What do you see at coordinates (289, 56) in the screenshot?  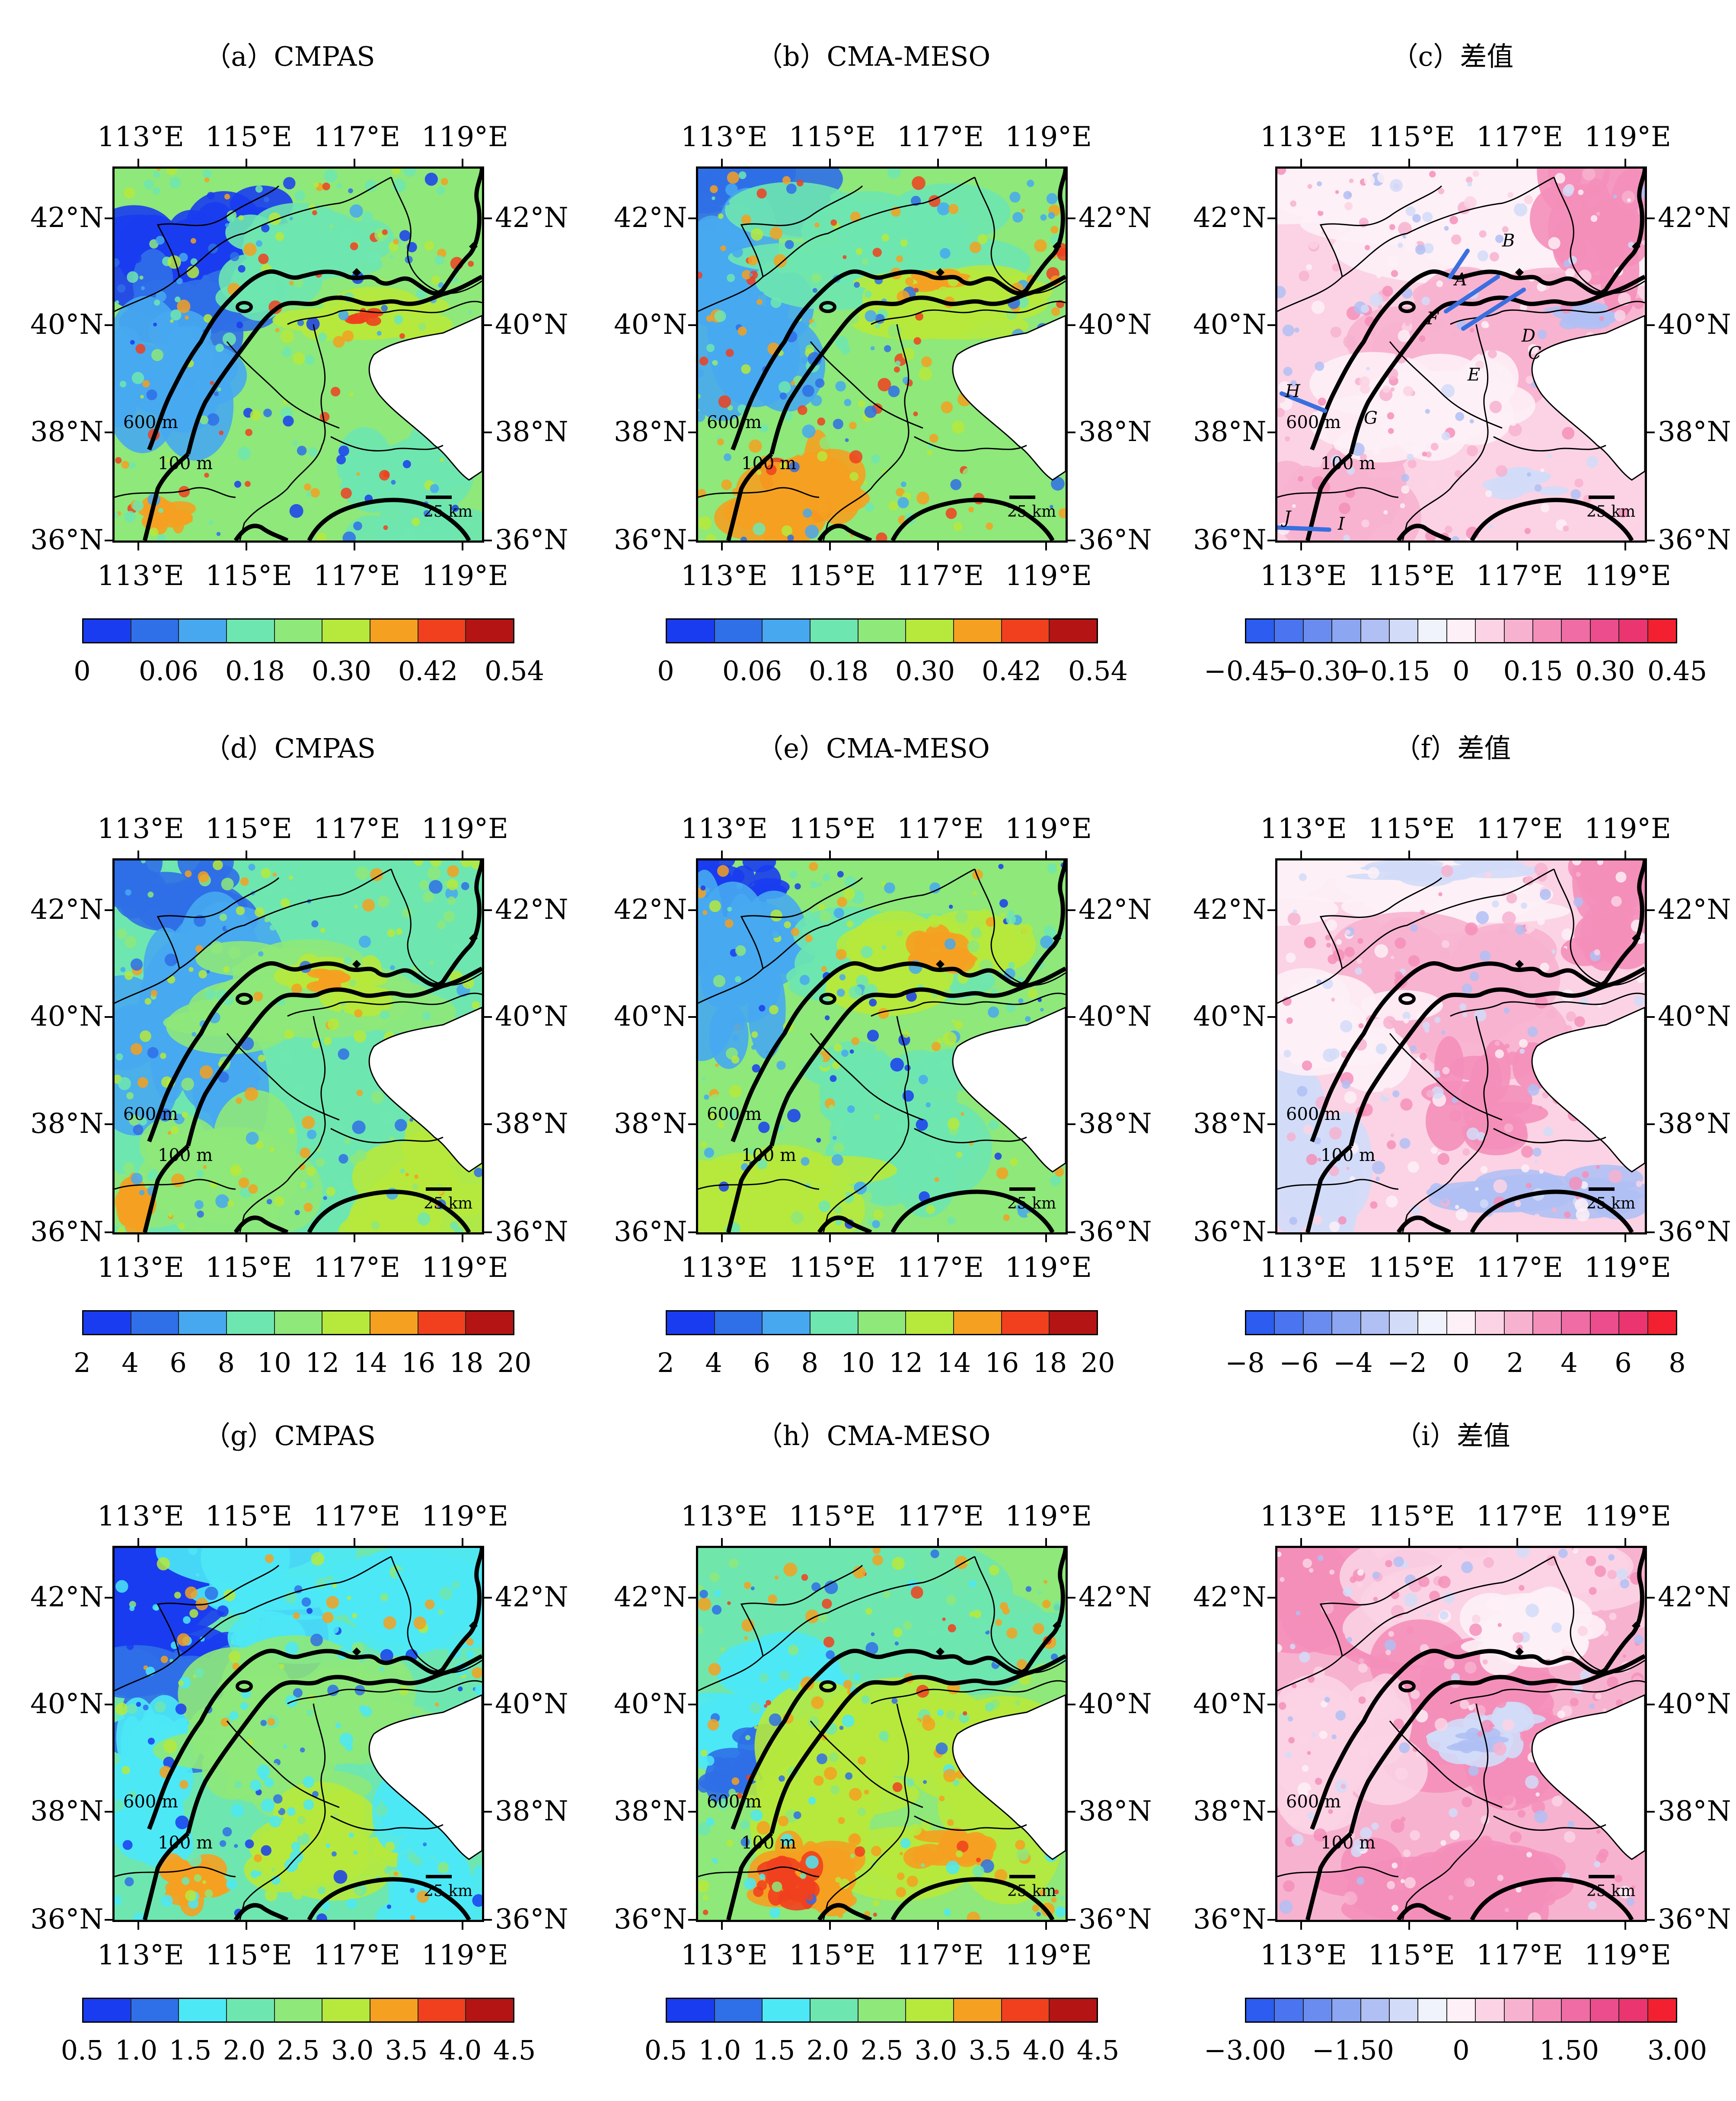 I see `panel-title: （a）CMPAS` at bounding box center [289, 56].